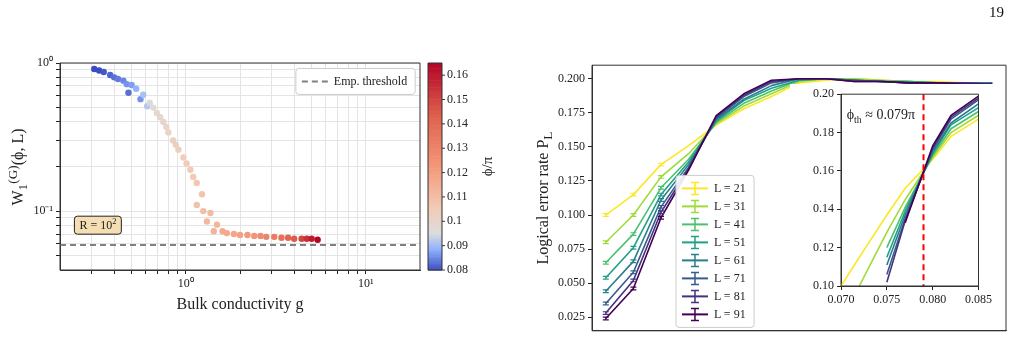 The height and width of the screenshot is (341, 1021). I want to click on y-tick-label: 0.075, so click(571, 248).